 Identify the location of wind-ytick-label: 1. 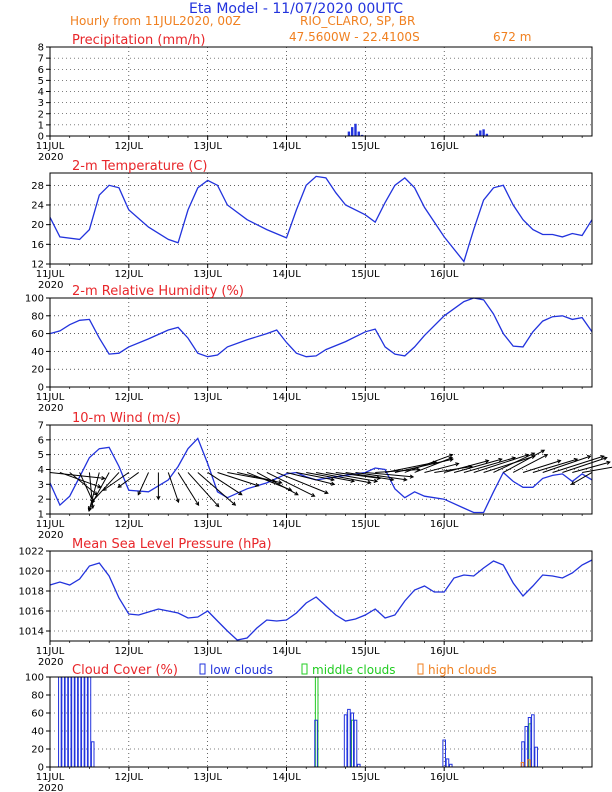
(41, 515).